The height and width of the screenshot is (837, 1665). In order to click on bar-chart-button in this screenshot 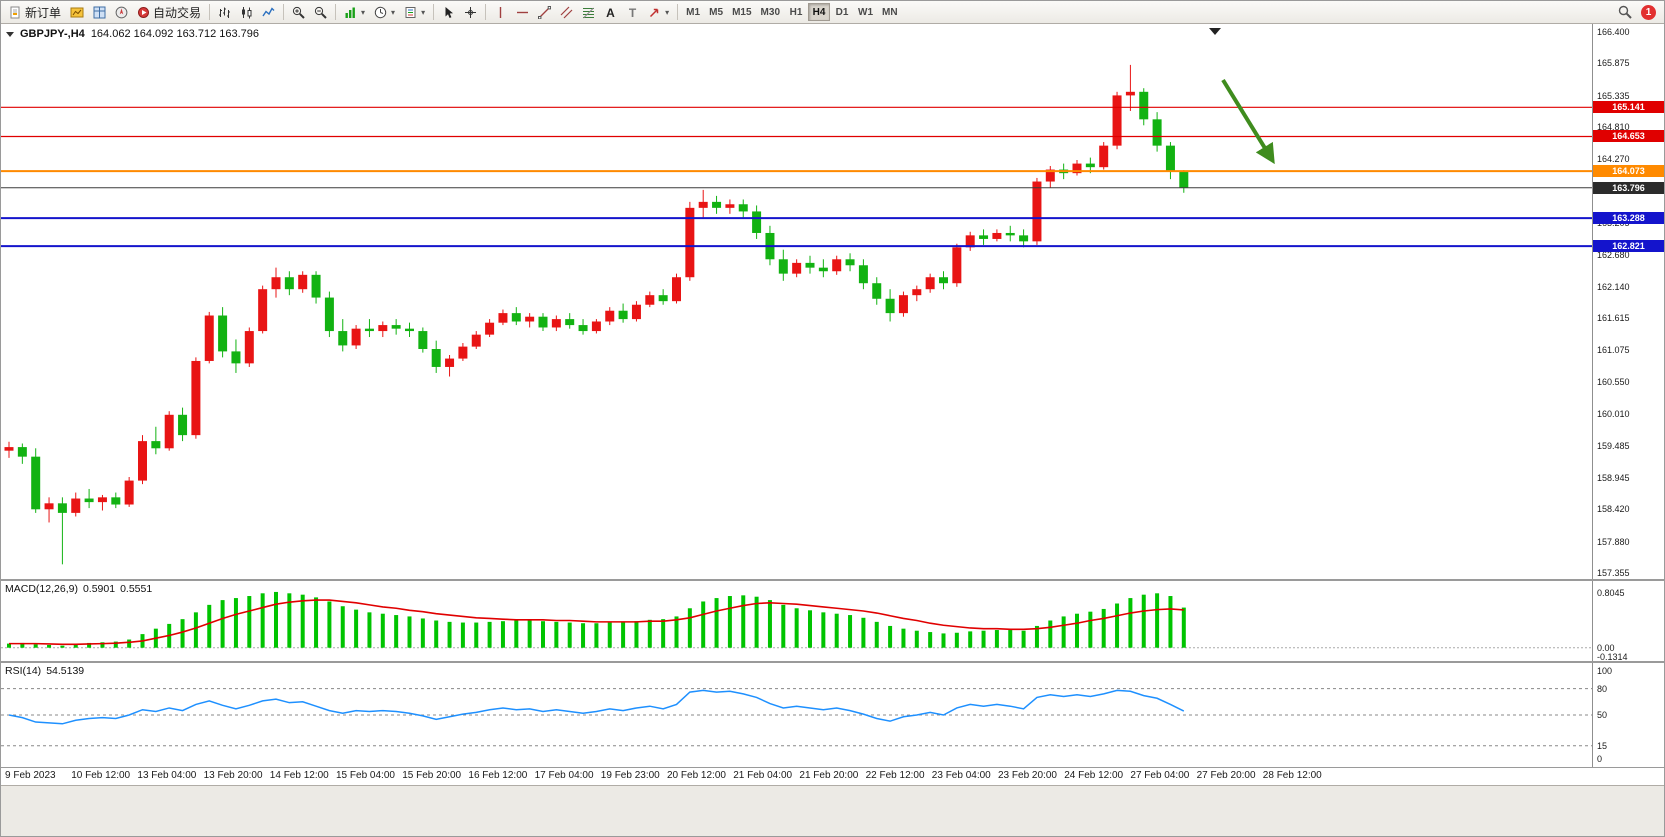, I will do `click(224, 12)`.